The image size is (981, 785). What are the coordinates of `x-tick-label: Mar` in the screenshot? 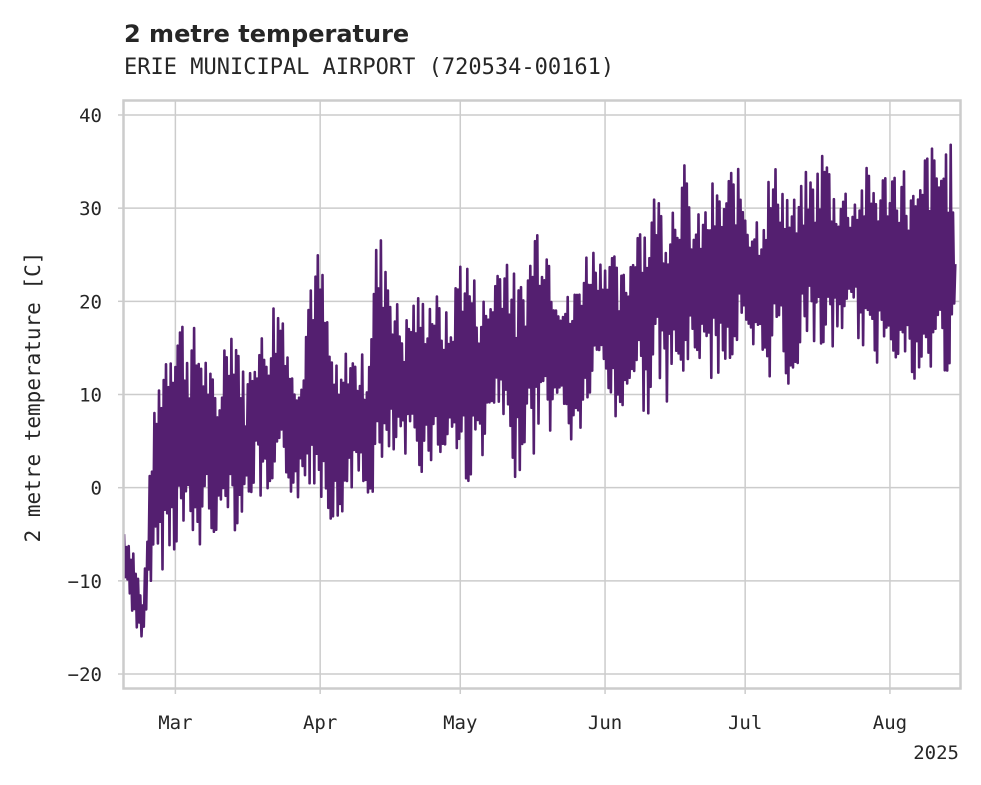 It's located at (175, 723).